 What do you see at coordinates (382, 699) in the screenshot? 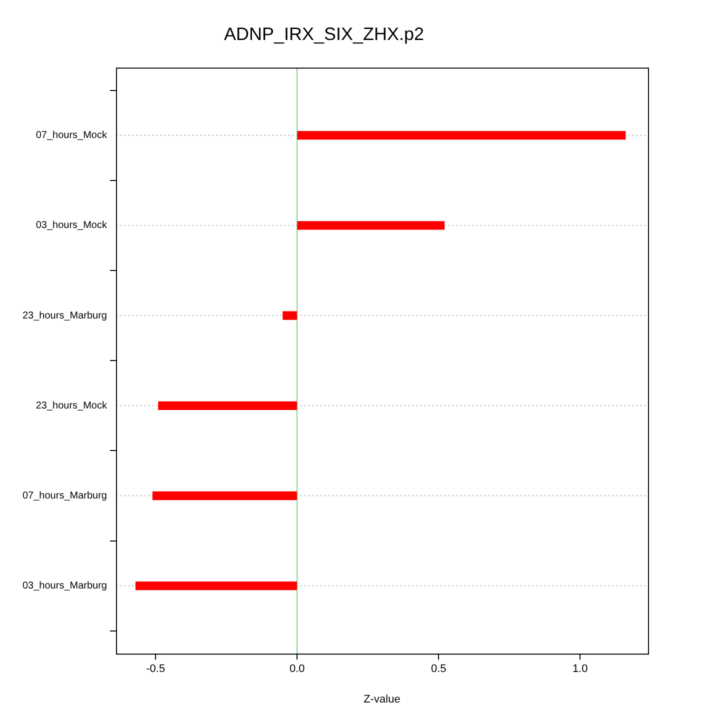
I see `x-axis-title: Z-value` at bounding box center [382, 699].